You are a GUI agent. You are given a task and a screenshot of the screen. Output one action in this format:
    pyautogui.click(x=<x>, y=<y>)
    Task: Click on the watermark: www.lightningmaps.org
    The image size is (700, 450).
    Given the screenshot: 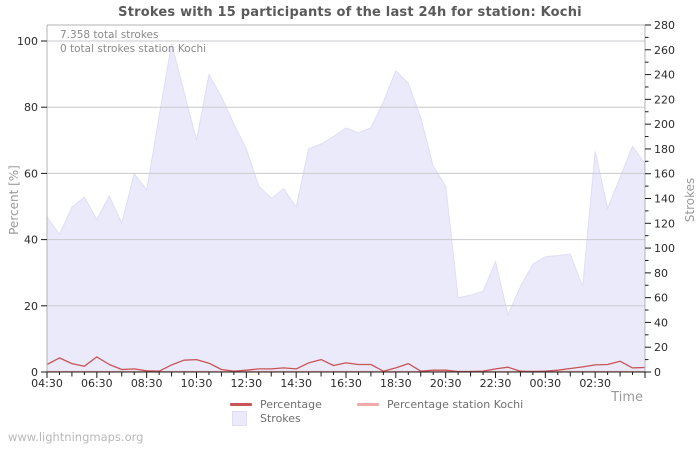 What is the action you would take?
    pyautogui.click(x=76, y=437)
    